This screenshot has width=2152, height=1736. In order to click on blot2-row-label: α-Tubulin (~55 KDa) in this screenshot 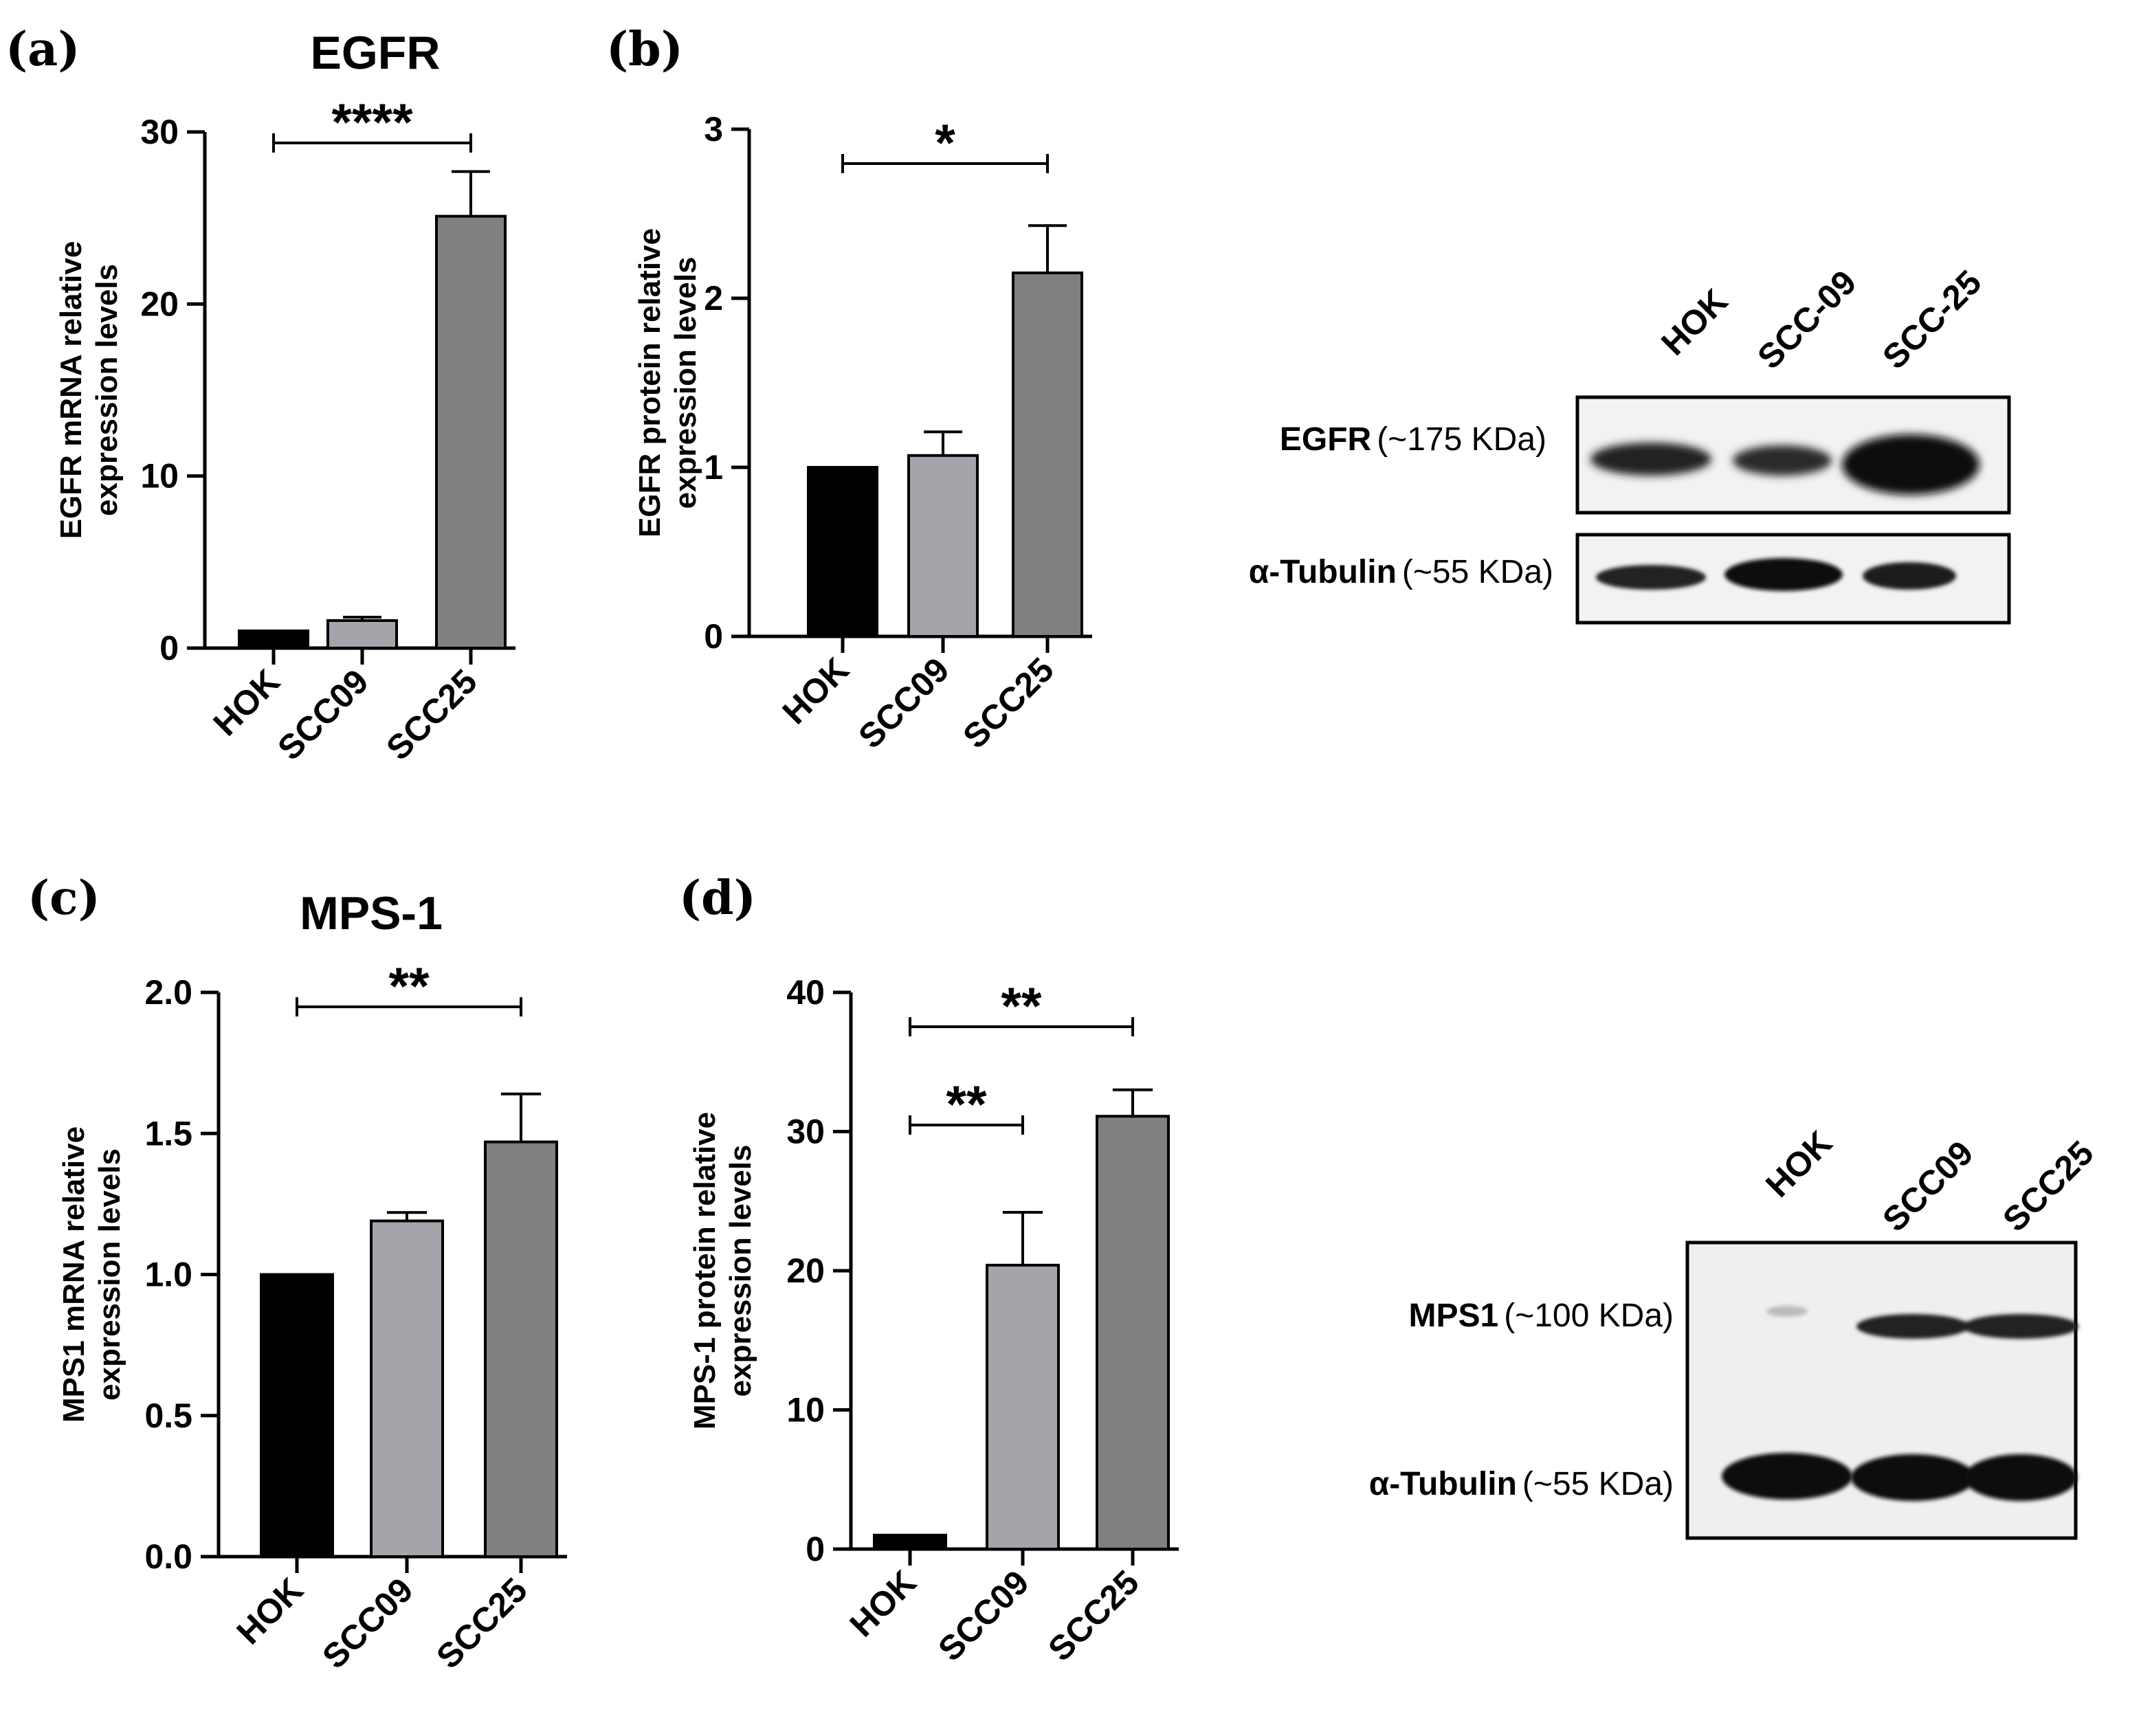, I will do `click(1521, 1484)`.